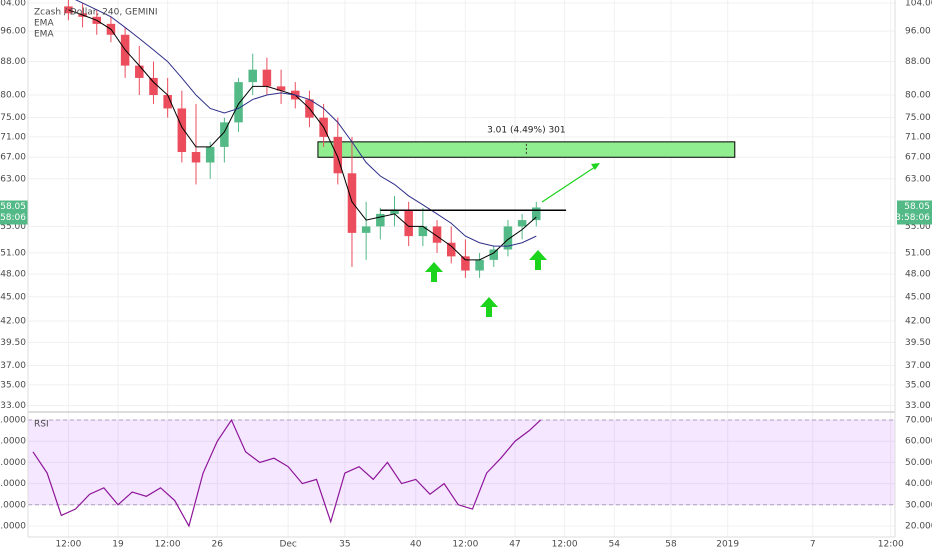 The height and width of the screenshot is (550, 932). I want to click on rsi-tick-label: 30.0000, so click(13, 505).